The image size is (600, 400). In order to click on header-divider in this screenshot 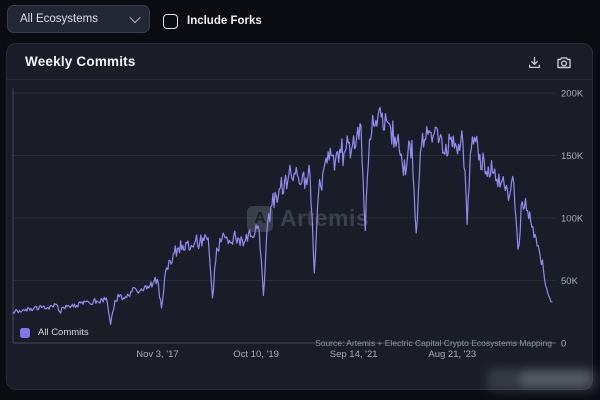, I will do `click(299, 79)`.